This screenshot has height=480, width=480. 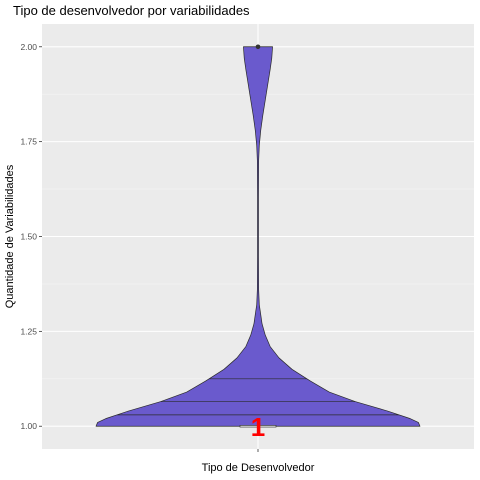 I want to click on y-tick-label: 1.00, so click(x=28, y=426).